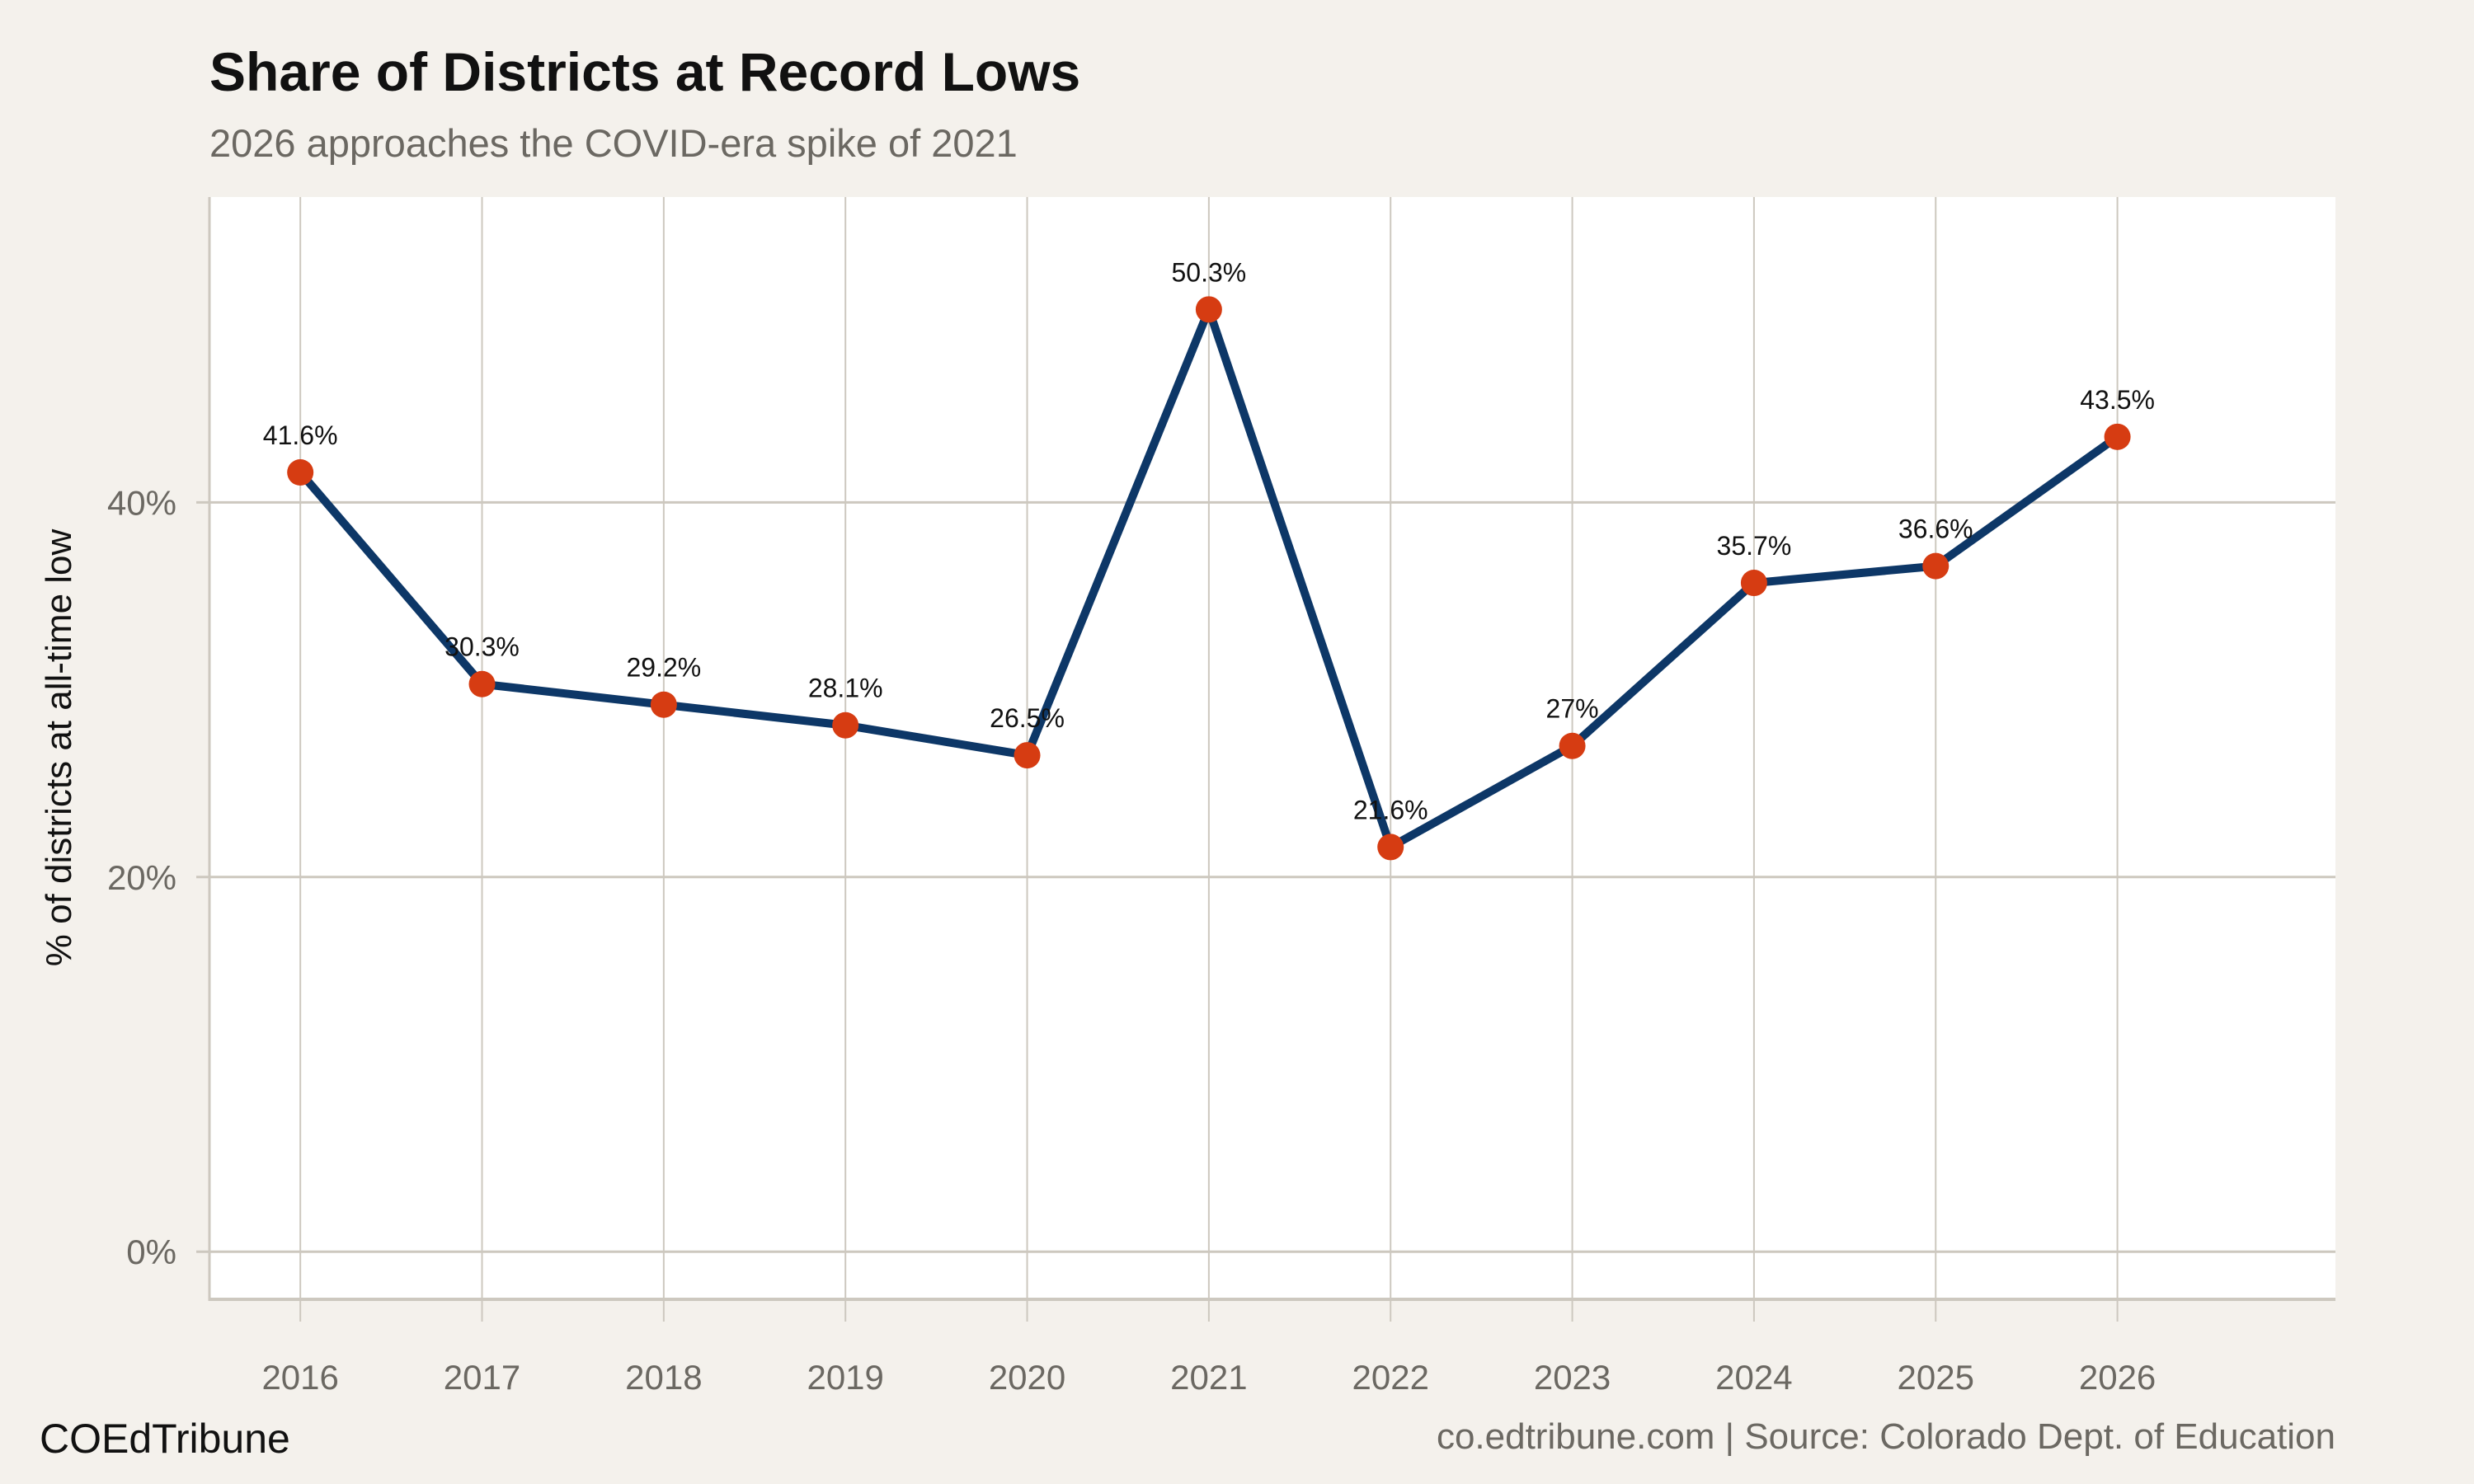 The image size is (2474, 1484). Describe the element at coordinates (299, 1377) in the screenshot. I see `x-tick-label: 2016` at that location.